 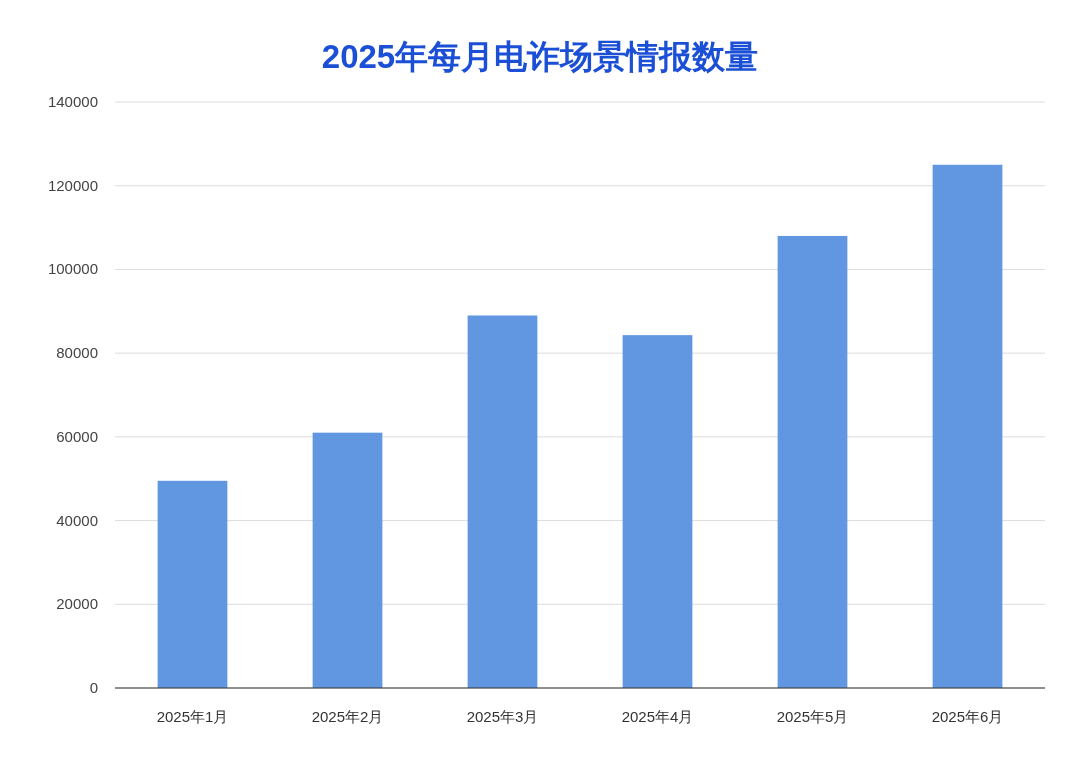 What do you see at coordinates (540, 56) in the screenshot?
I see `chart-title: 2025年每月电诈场景情报数量` at bounding box center [540, 56].